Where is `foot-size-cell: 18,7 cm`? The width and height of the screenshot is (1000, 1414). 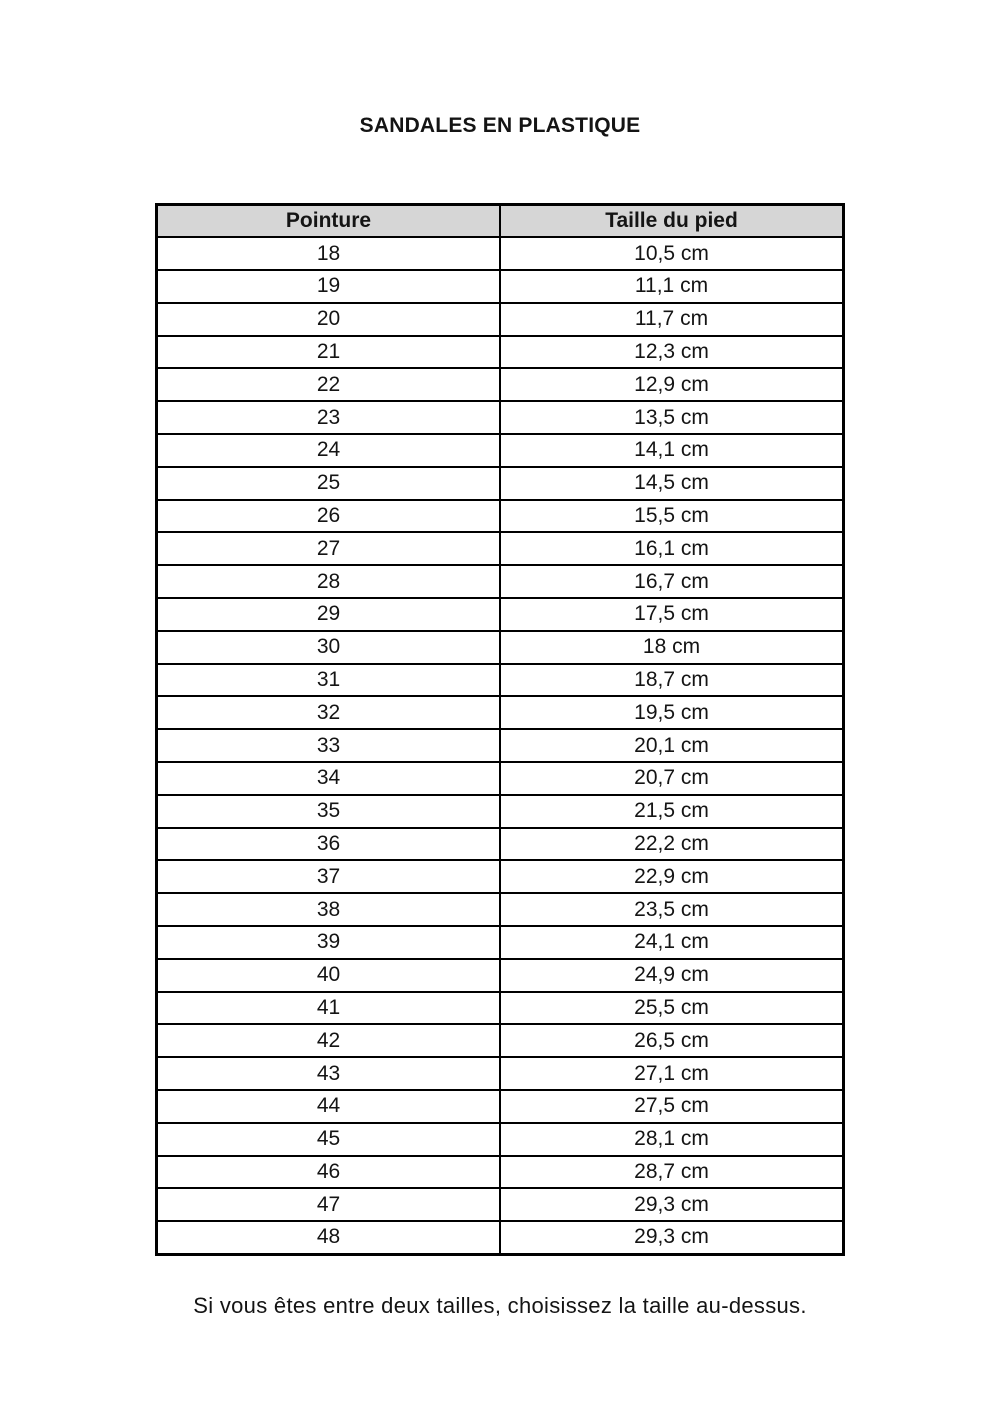 foot-size-cell: 18,7 cm is located at coordinates (672, 680).